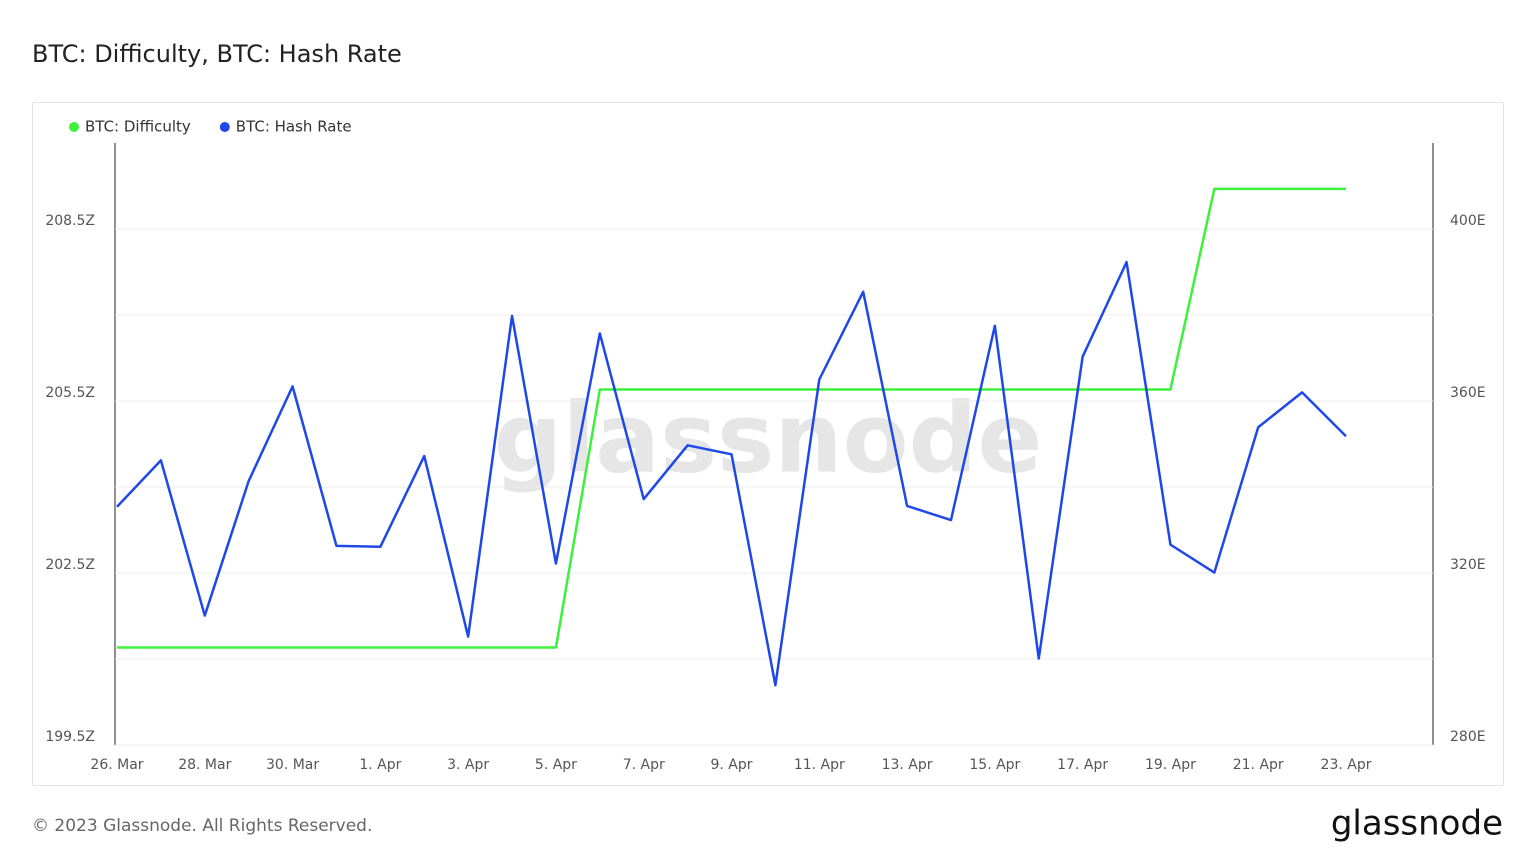 The image size is (1536, 864). What do you see at coordinates (731, 765) in the screenshot?
I see `x-tick-label: 9. Apr` at bounding box center [731, 765].